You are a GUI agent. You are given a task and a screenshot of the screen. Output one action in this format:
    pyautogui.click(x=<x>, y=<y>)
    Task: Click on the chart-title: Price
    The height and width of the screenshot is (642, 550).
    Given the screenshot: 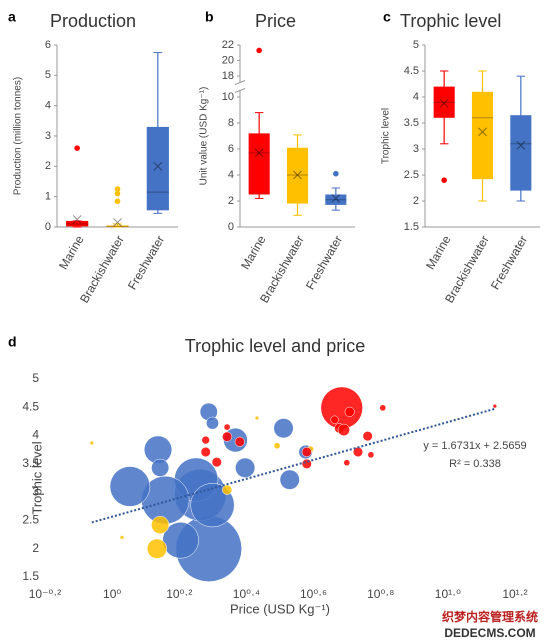 What is the action you would take?
    pyautogui.click(x=275, y=21)
    